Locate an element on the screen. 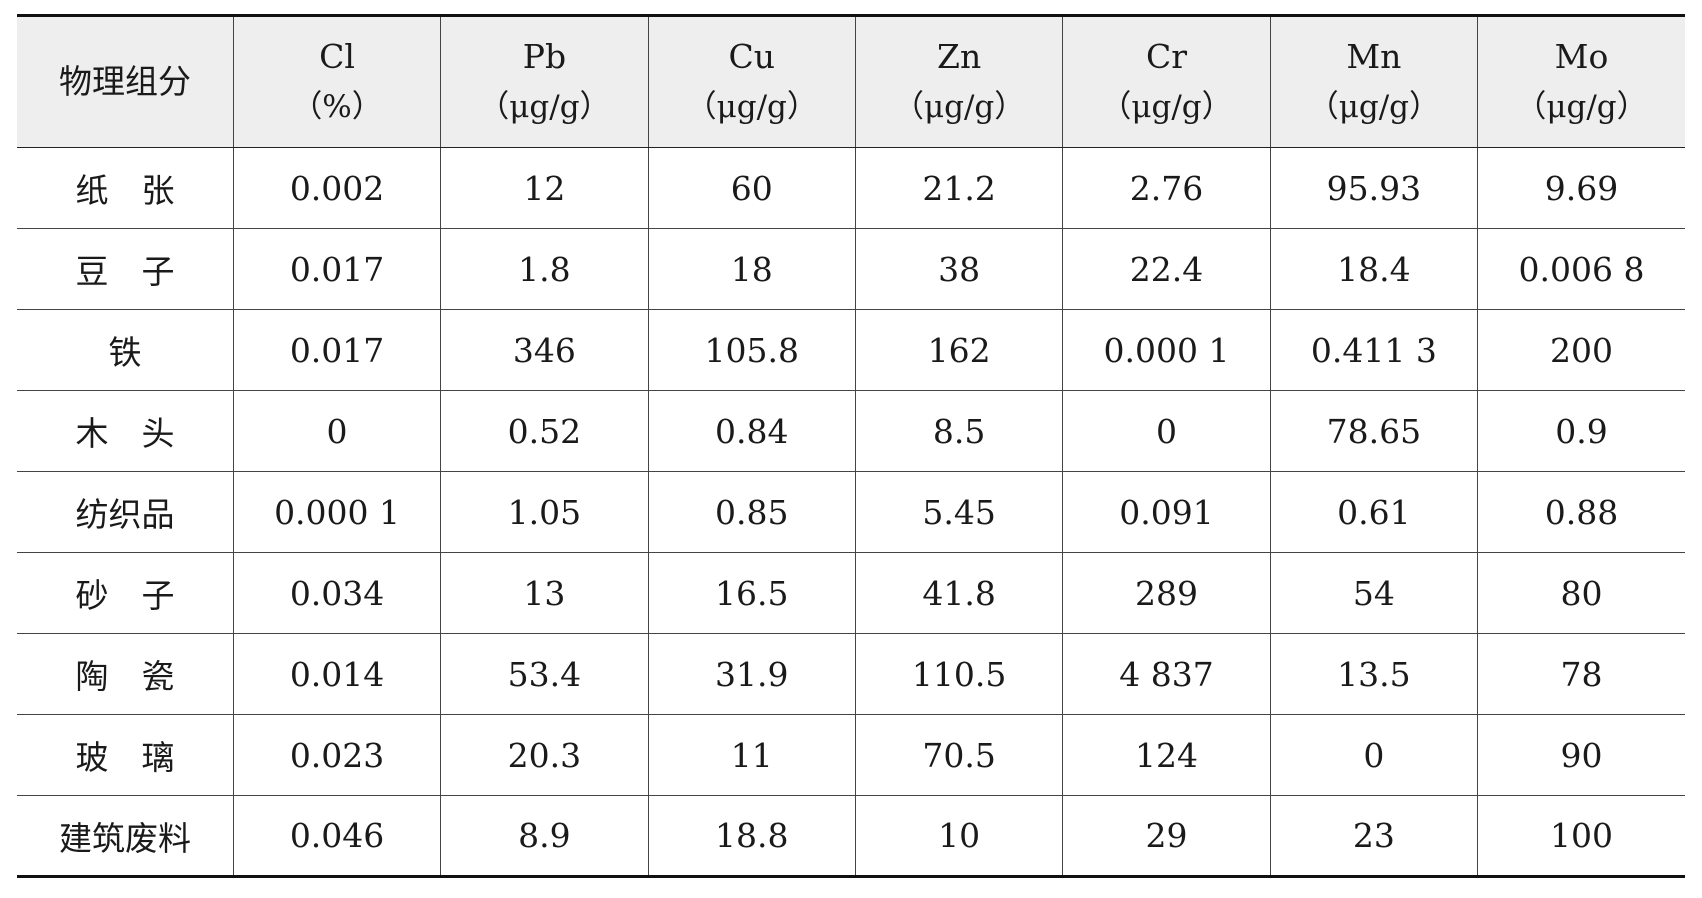  header-cu: Cu （μg/g） is located at coordinates (751, 81).